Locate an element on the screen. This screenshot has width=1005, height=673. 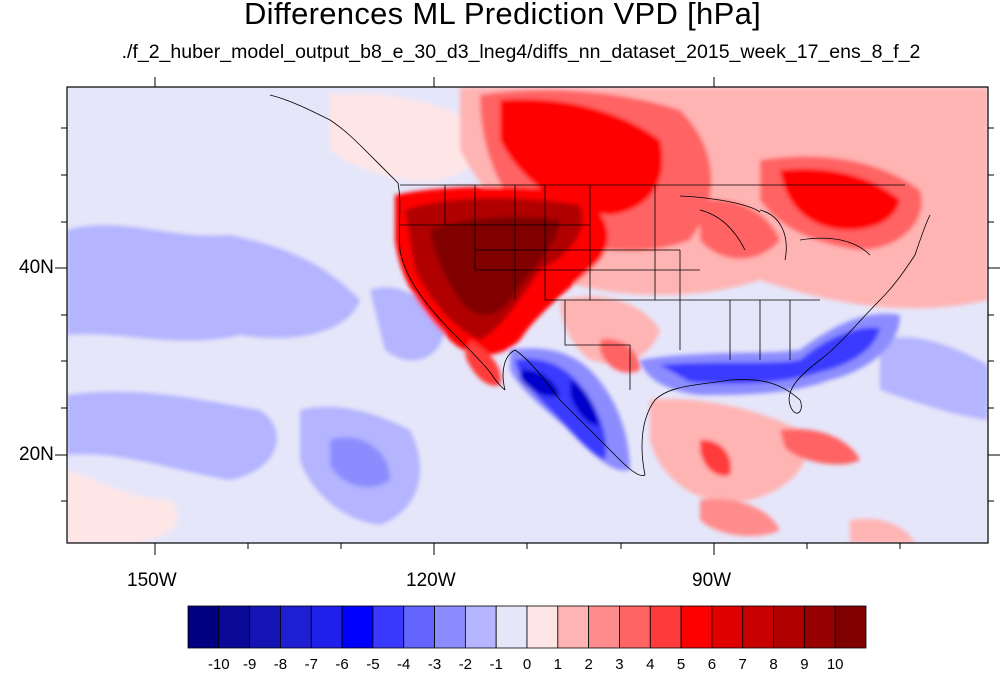
lon-label-150w: 150W is located at coordinates (152, 580).